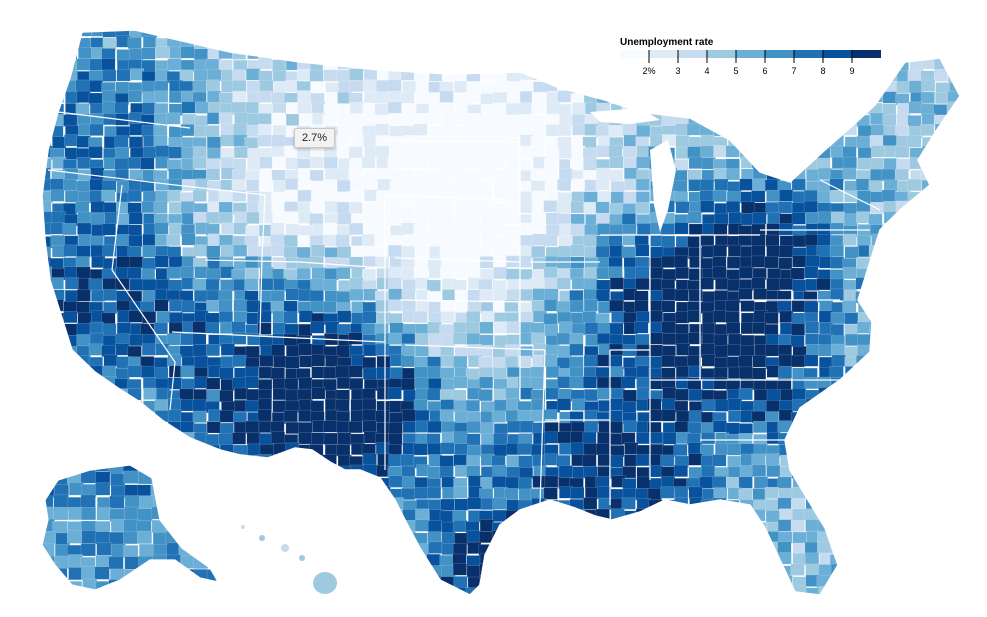 The width and height of the screenshot is (987, 617). Describe the element at coordinates (663, 54) in the screenshot. I see `legend-swatch` at that location.